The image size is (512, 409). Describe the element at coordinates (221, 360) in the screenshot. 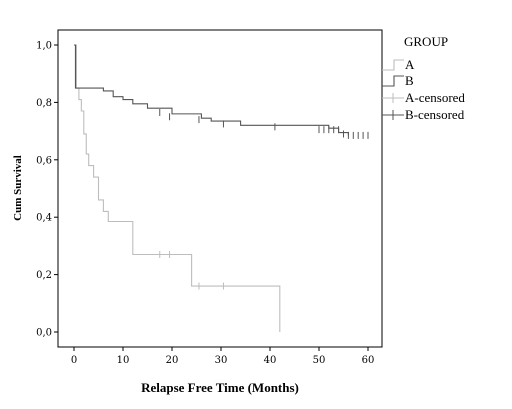

I see `x-tick-label: 30` at that location.